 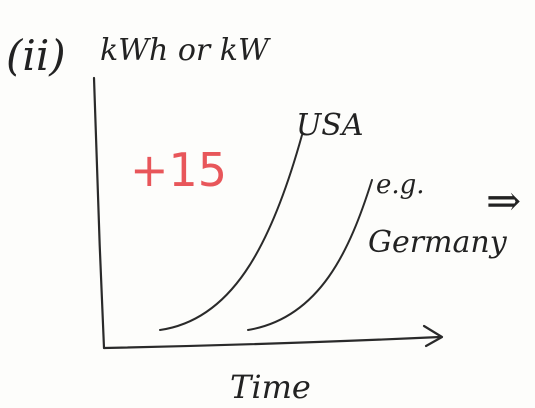 What do you see at coordinates (330, 125) in the screenshot?
I see `usa-label: USA` at bounding box center [330, 125].